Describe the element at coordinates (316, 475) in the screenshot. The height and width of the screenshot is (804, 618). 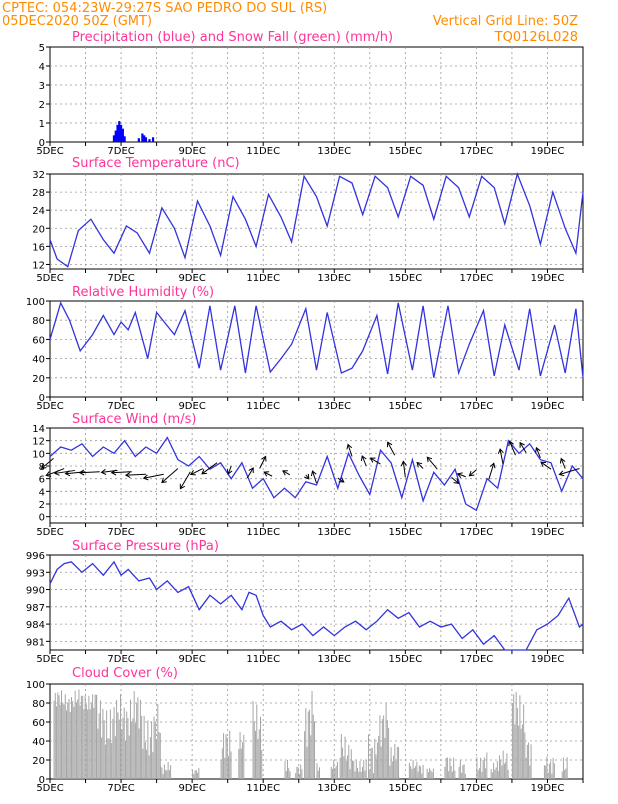
I see `wind-frame` at that location.